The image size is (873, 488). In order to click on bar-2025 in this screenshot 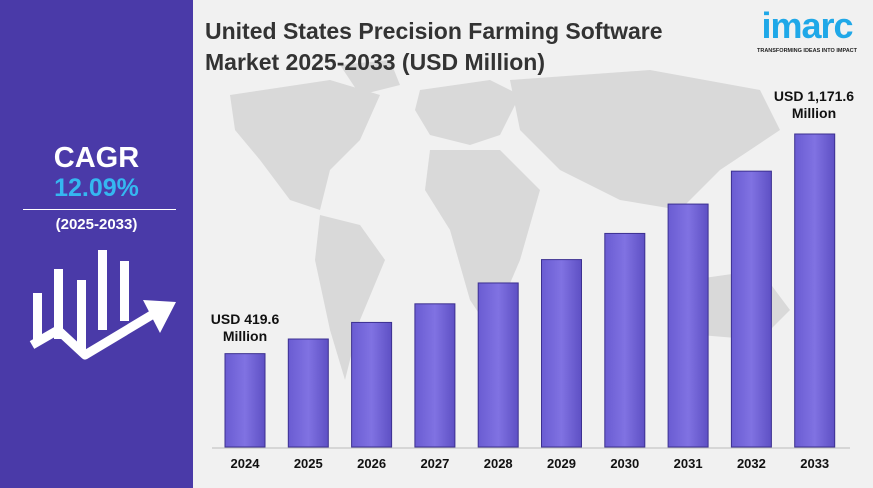, I will do `click(308, 393)`.